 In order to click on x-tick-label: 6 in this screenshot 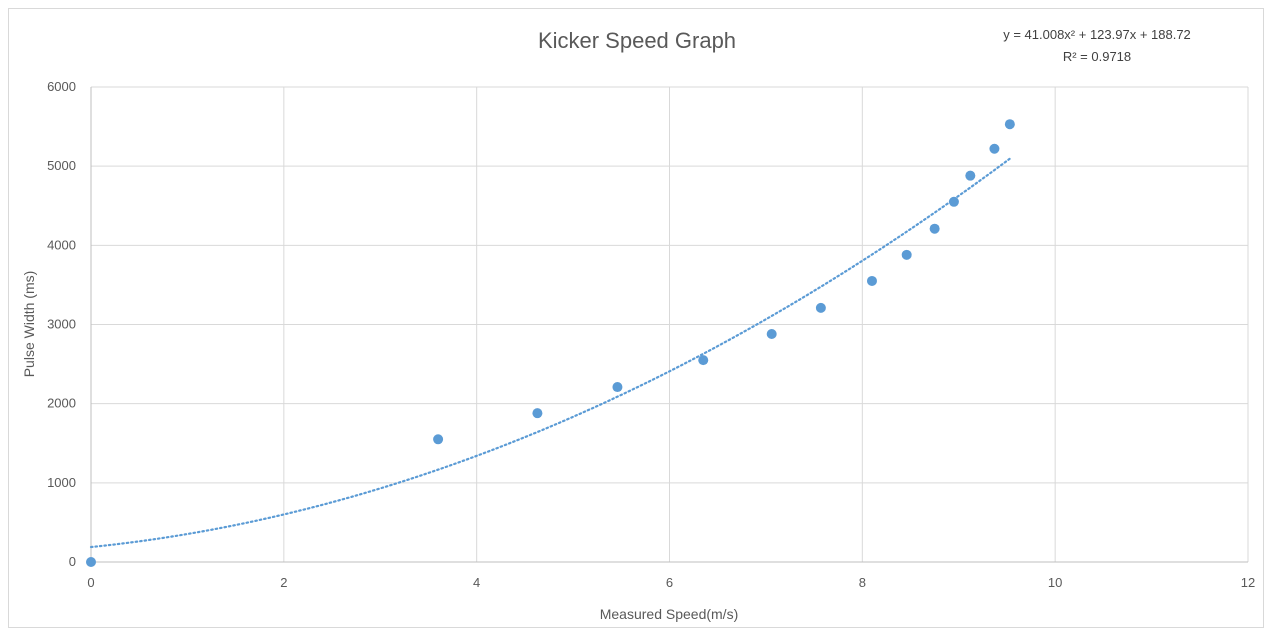, I will do `click(669, 582)`.